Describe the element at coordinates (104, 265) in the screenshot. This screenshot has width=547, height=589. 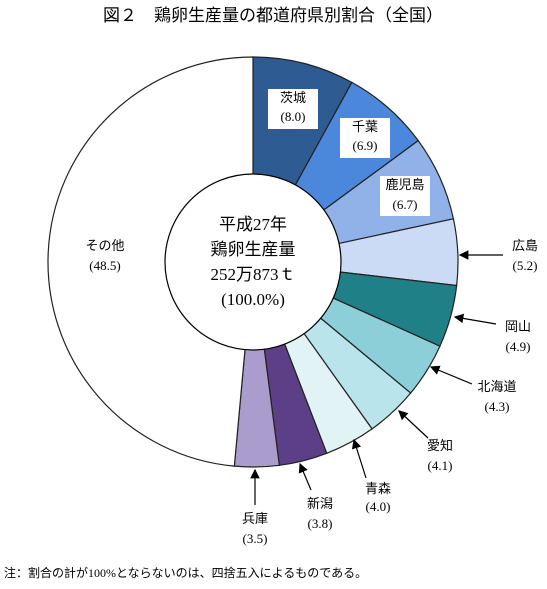
I see `value-label: (48.5)` at that location.